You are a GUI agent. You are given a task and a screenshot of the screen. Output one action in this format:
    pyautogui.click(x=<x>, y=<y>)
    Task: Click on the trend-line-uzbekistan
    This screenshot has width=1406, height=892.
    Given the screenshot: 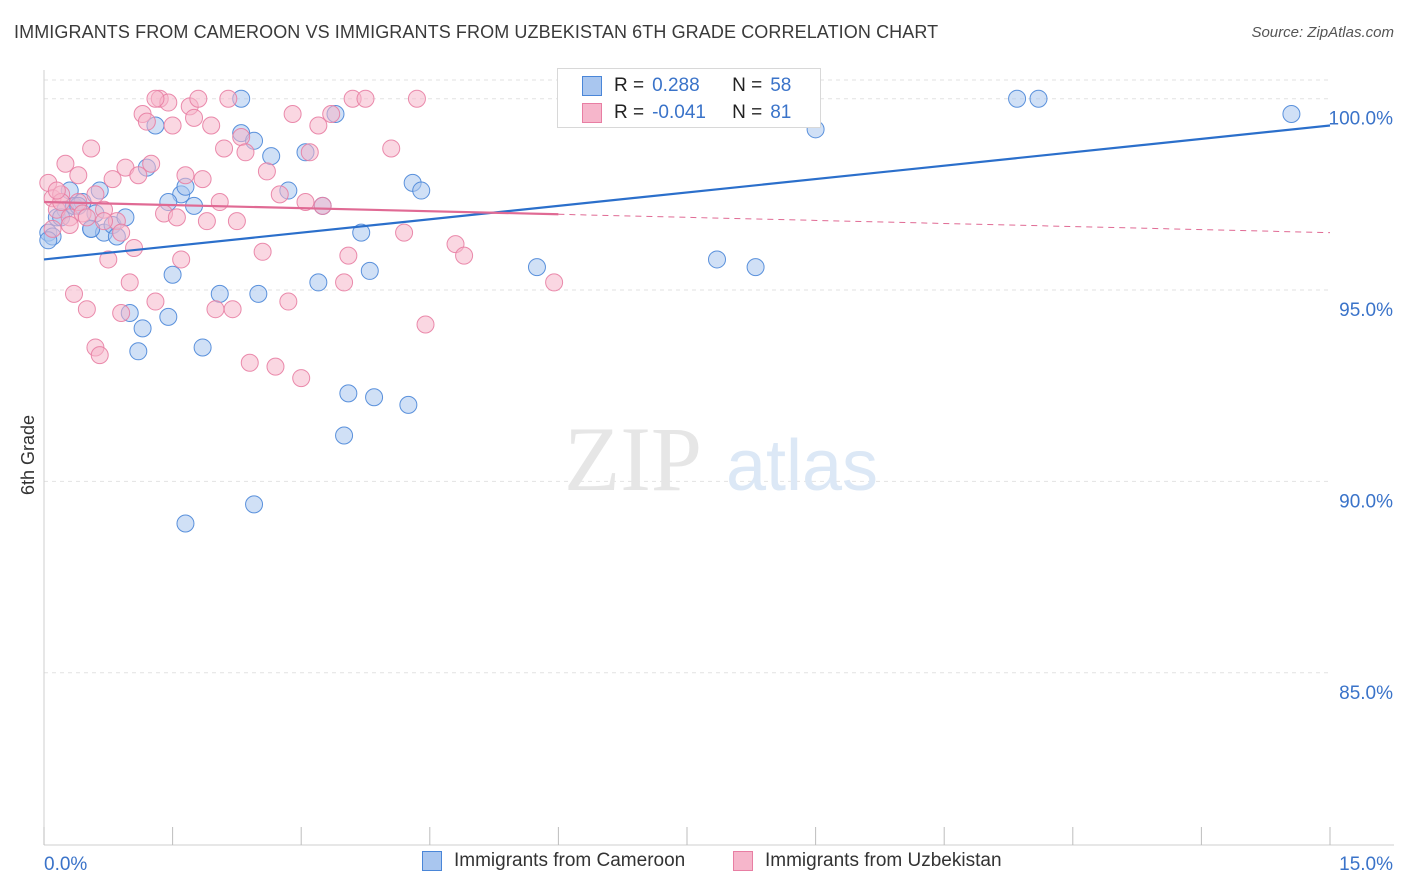 What is the action you would take?
    pyautogui.click(x=301, y=208)
    